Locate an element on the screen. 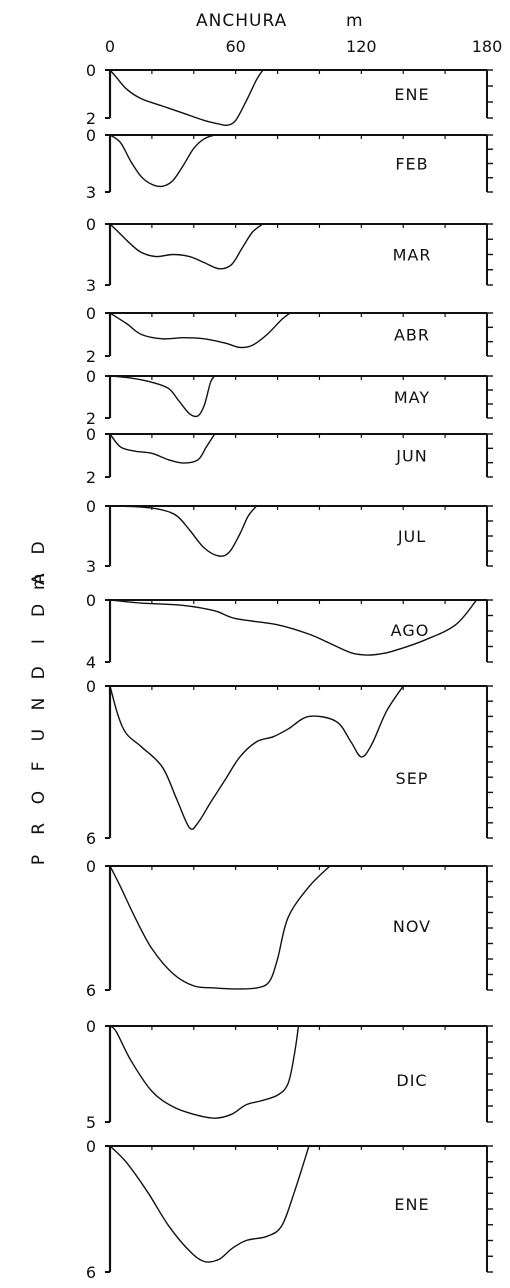 This screenshot has height=1288, width=510. month-label: JUL is located at coordinates (411, 536).